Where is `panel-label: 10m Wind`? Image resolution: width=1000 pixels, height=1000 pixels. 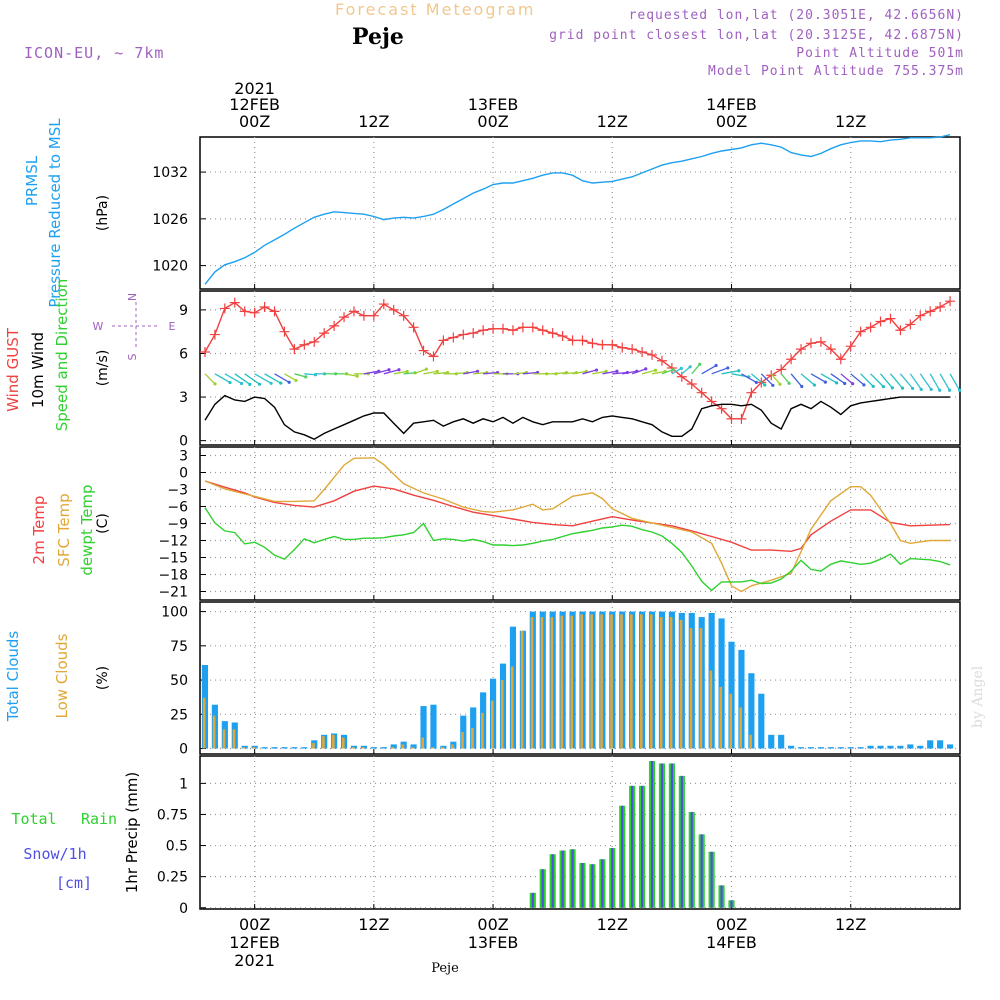 panel-label: 10m Wind is located at coordinates (38, 370).